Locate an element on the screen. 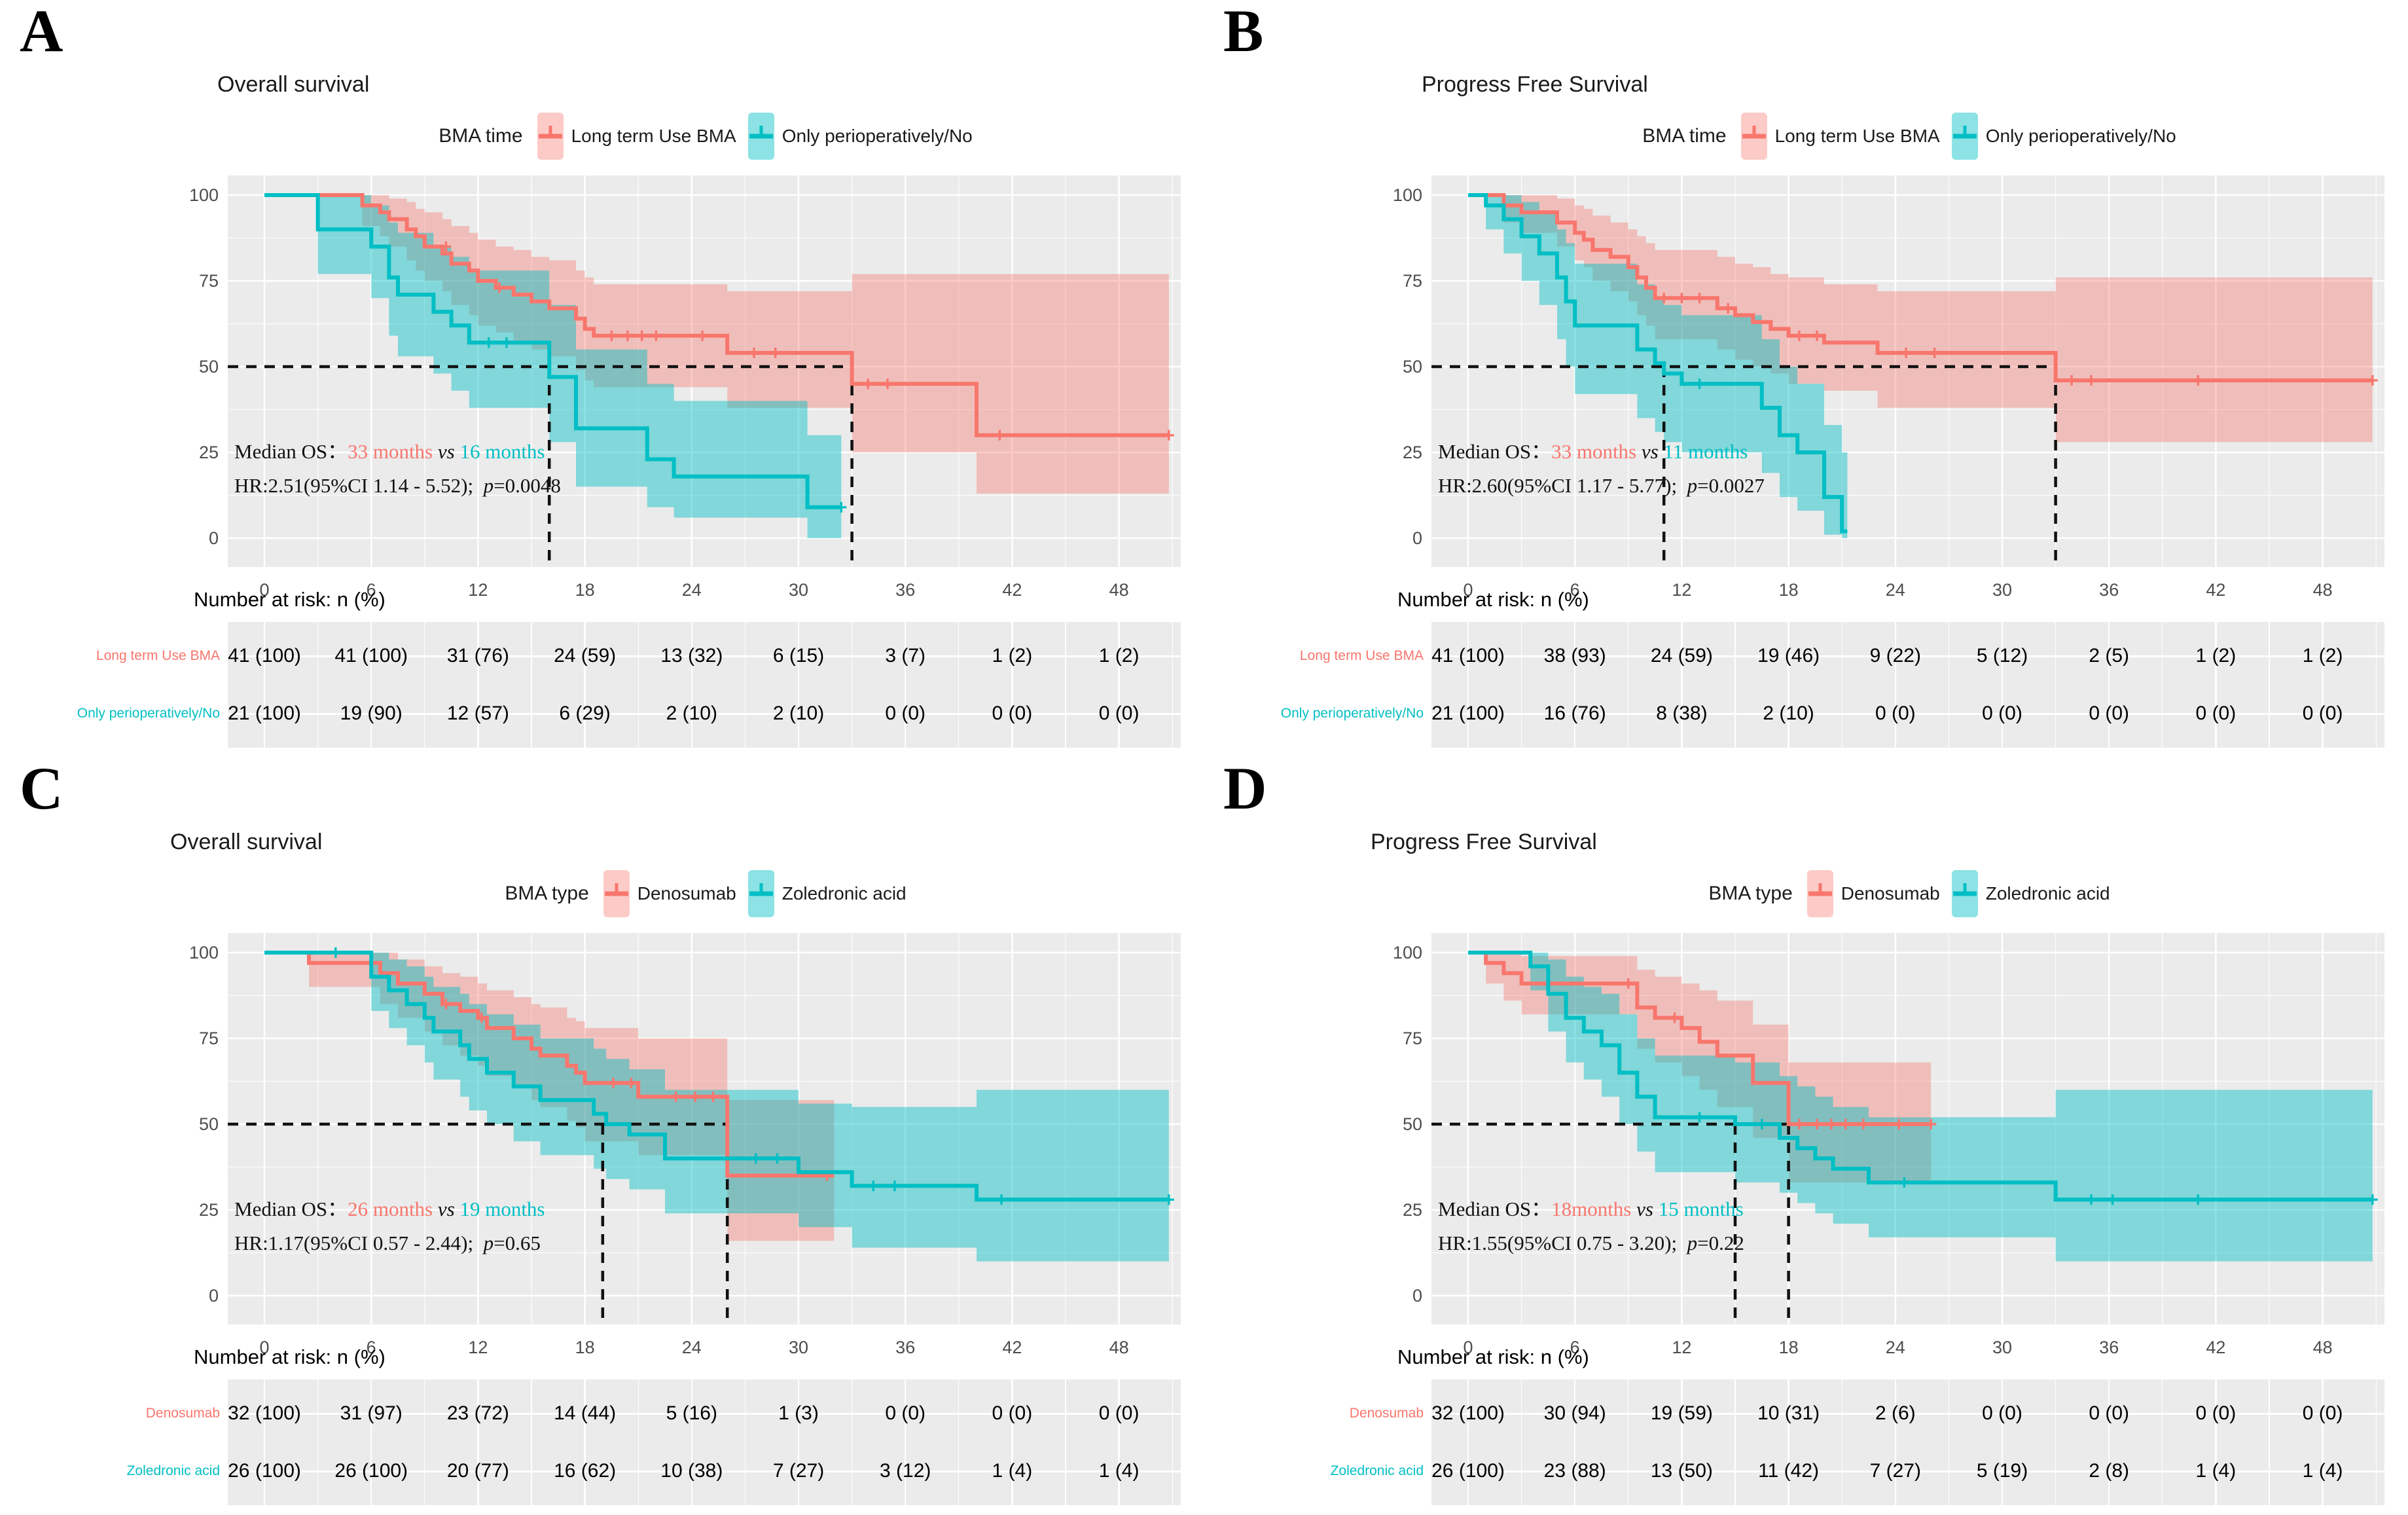 This screenshot has width=2408, height=1515. hr-line: HR:1.55(95%CI 0.75 - 3.20); p=0.22 is located at coordinates (1591, 1243).